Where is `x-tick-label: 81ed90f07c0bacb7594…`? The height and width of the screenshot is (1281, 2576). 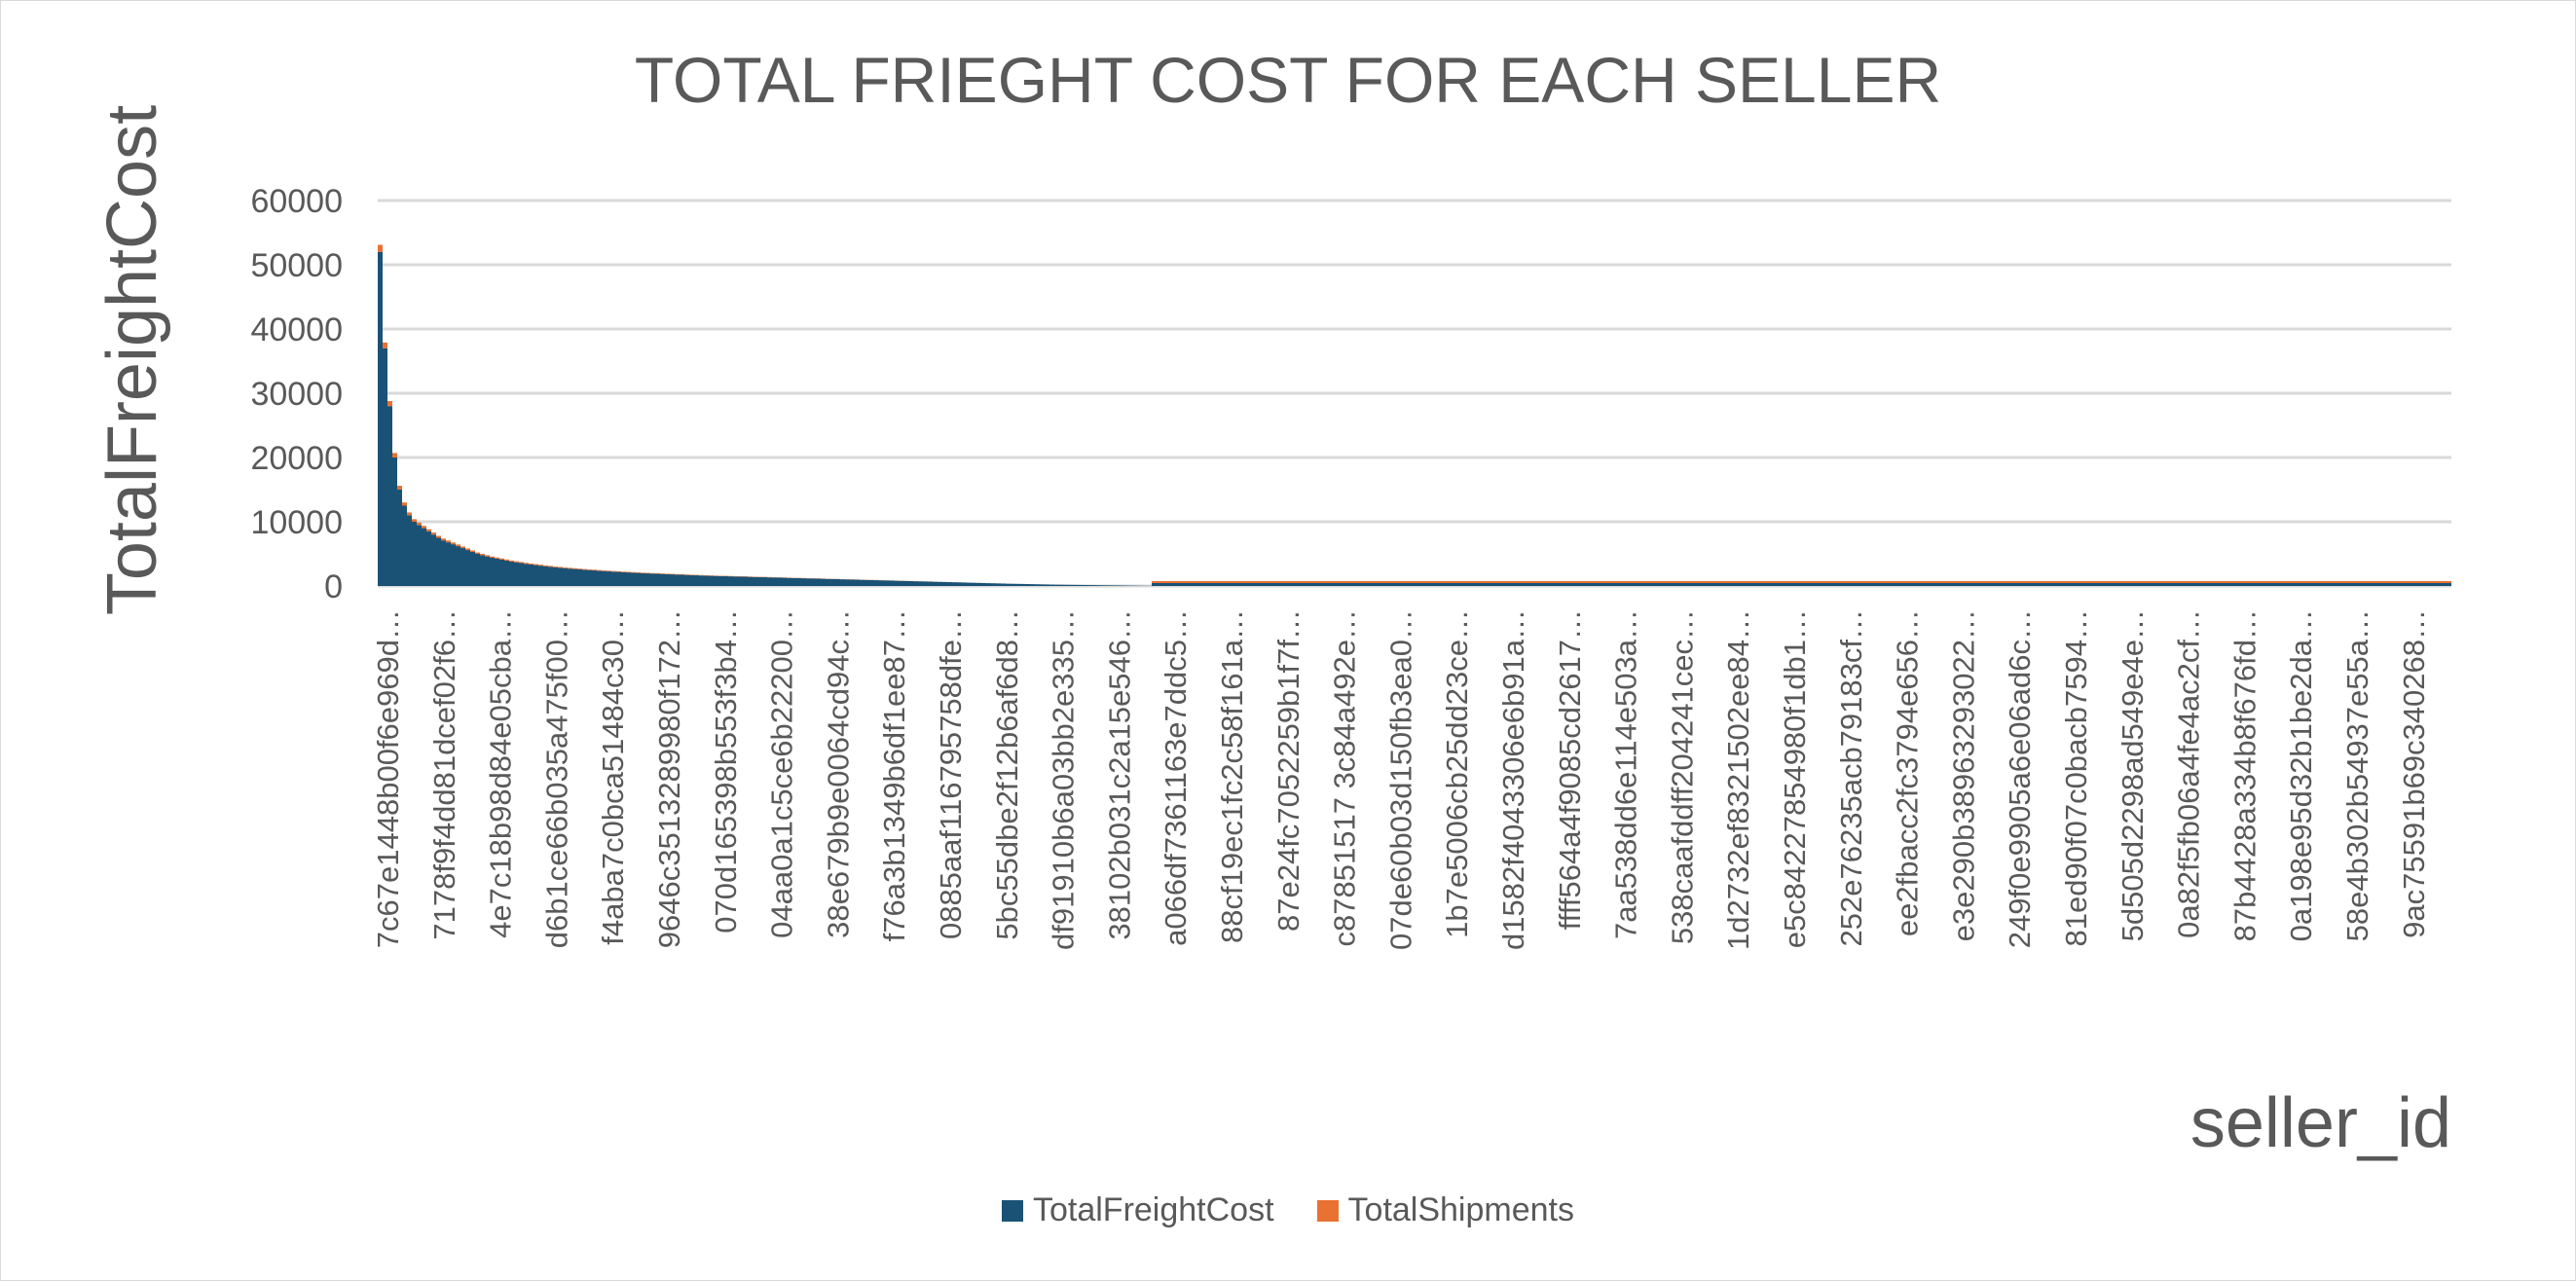
x-tick-label: 81ed90f07c0bacb7594… is located at coordinates (2076, 777).